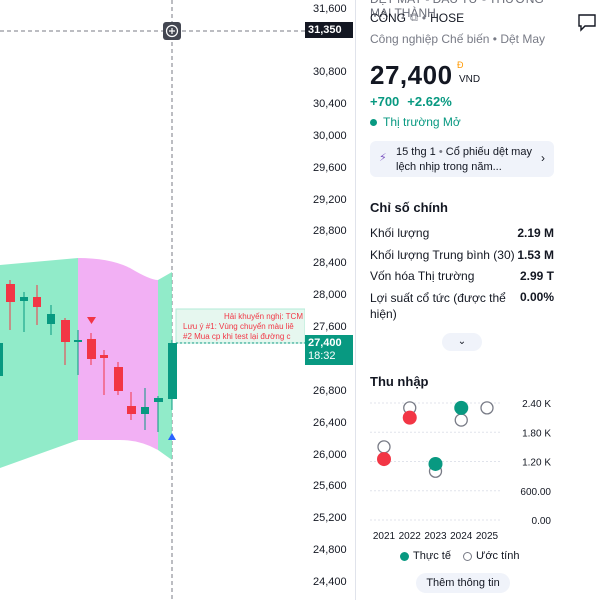  Describe the element at coordinates (325, 343) in the screenshot. I see `last-price-value: 27,400` at that location.